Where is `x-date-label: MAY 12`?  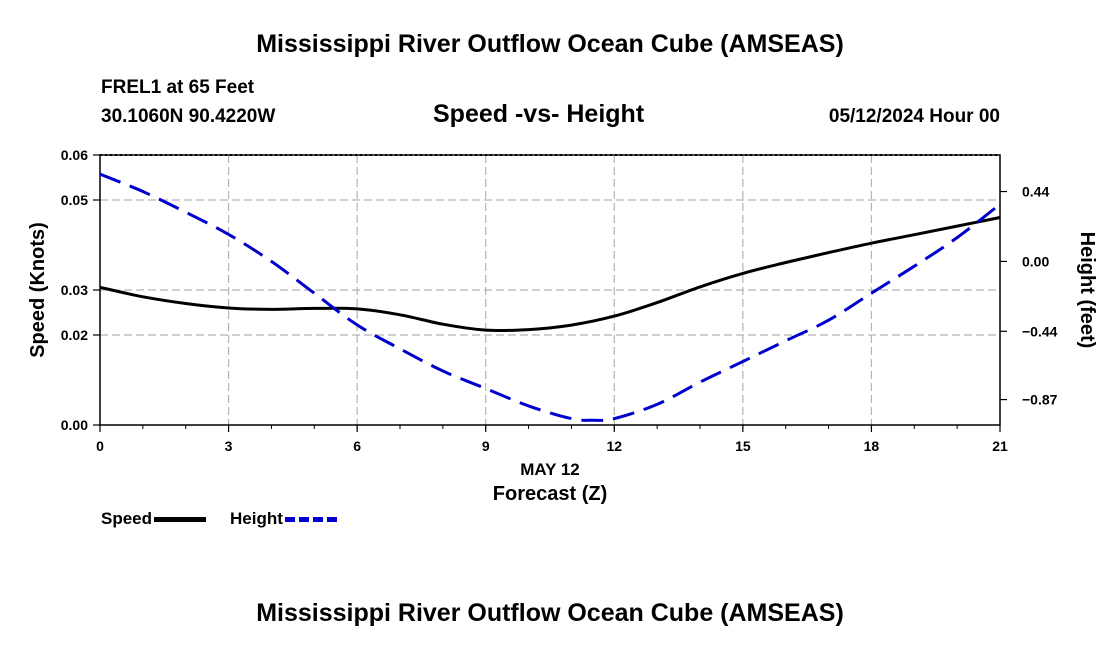 x-date-label: MAY 12 is located at coordinates (550, 469).